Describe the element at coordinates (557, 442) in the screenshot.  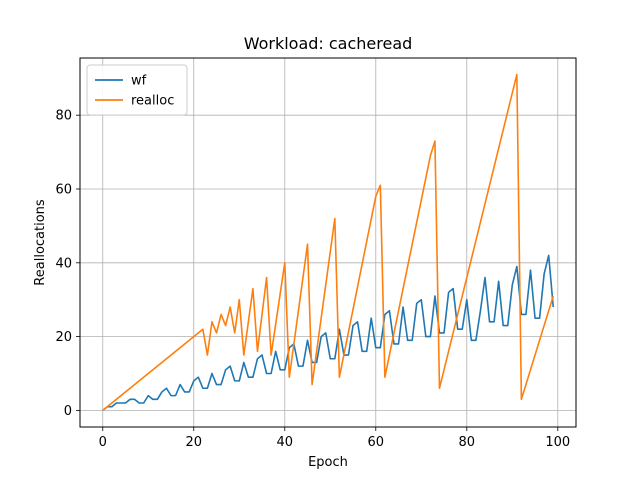
I see `x-tick-label: 100` at that location.